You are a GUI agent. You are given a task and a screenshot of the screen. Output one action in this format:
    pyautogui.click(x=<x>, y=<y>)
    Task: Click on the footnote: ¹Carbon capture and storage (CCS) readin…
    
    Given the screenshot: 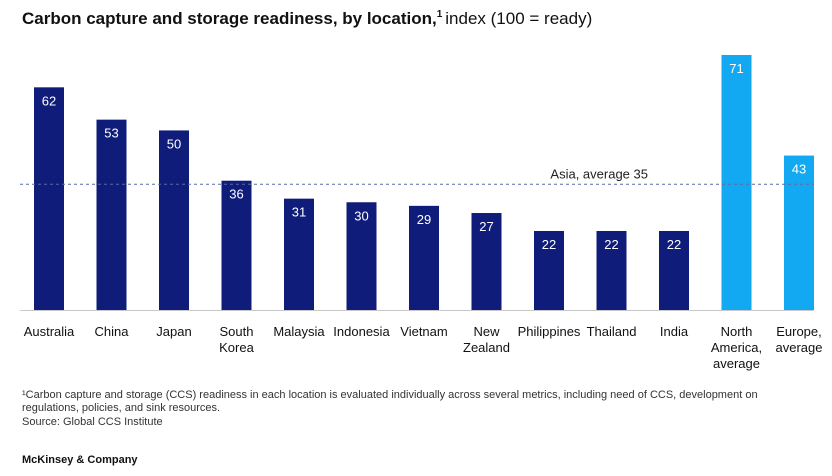 What is the action you would take?
    pyautogui.click(x=390, y=401)
    